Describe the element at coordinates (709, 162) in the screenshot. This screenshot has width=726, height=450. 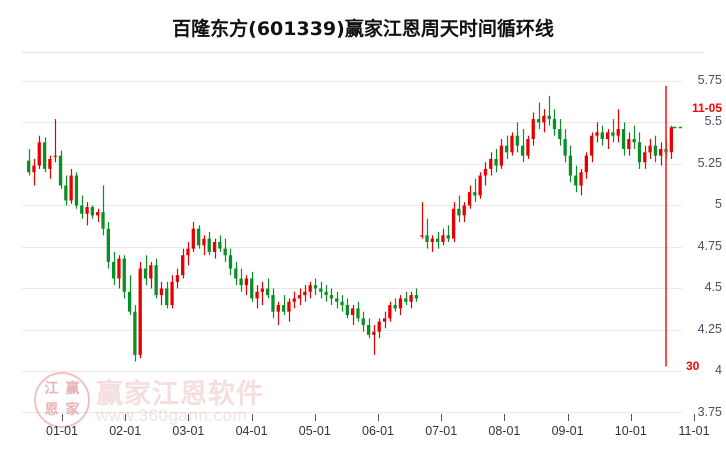
I see `y-axis-tick-label: 5.25` at that location.